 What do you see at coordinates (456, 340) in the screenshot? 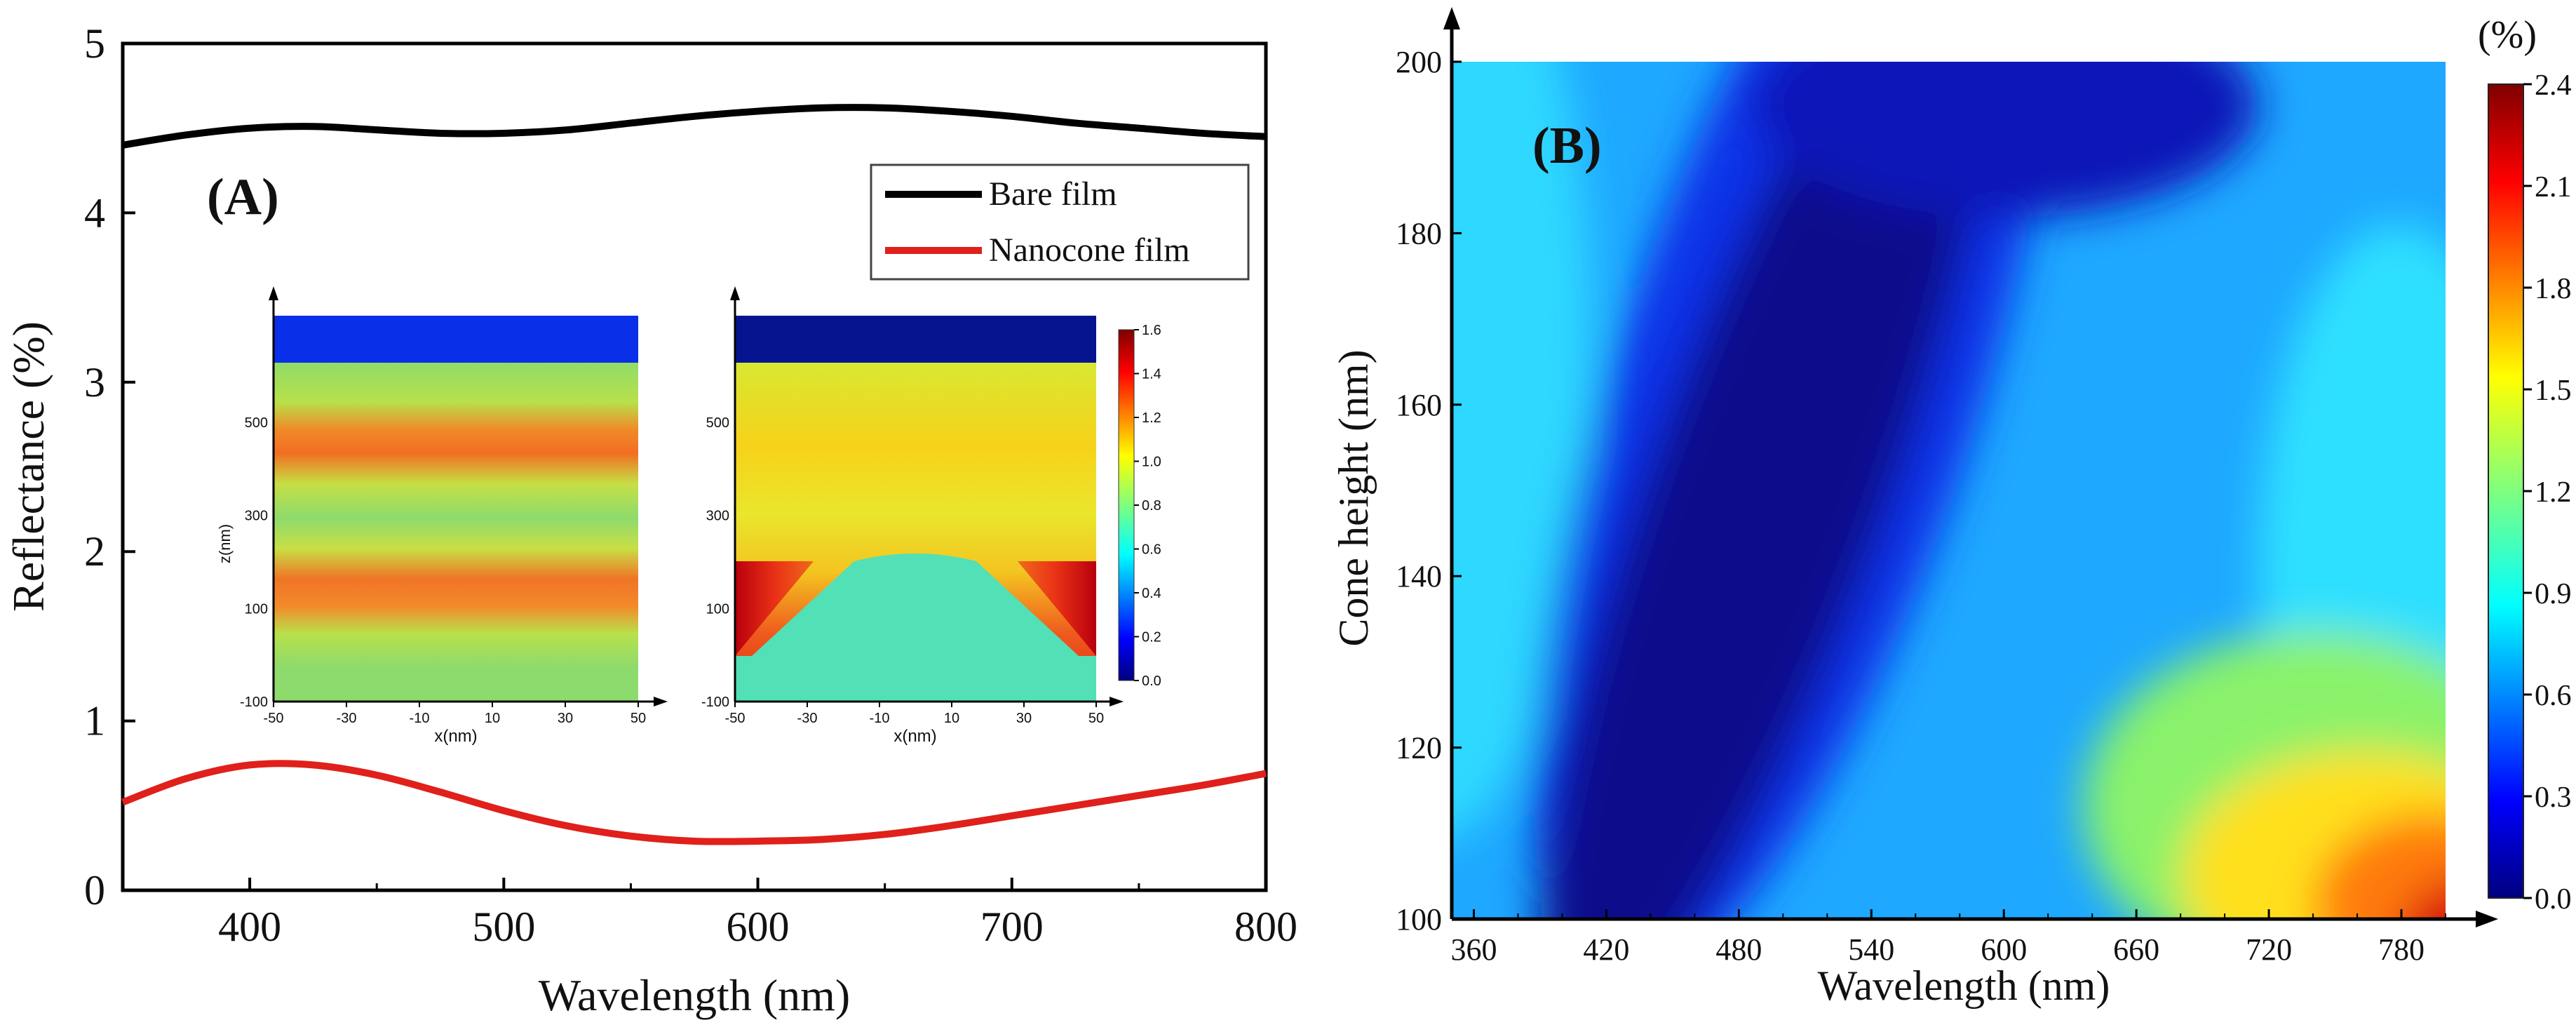
I see `inset-bare-top-layer` at bounding box center [456, 340].